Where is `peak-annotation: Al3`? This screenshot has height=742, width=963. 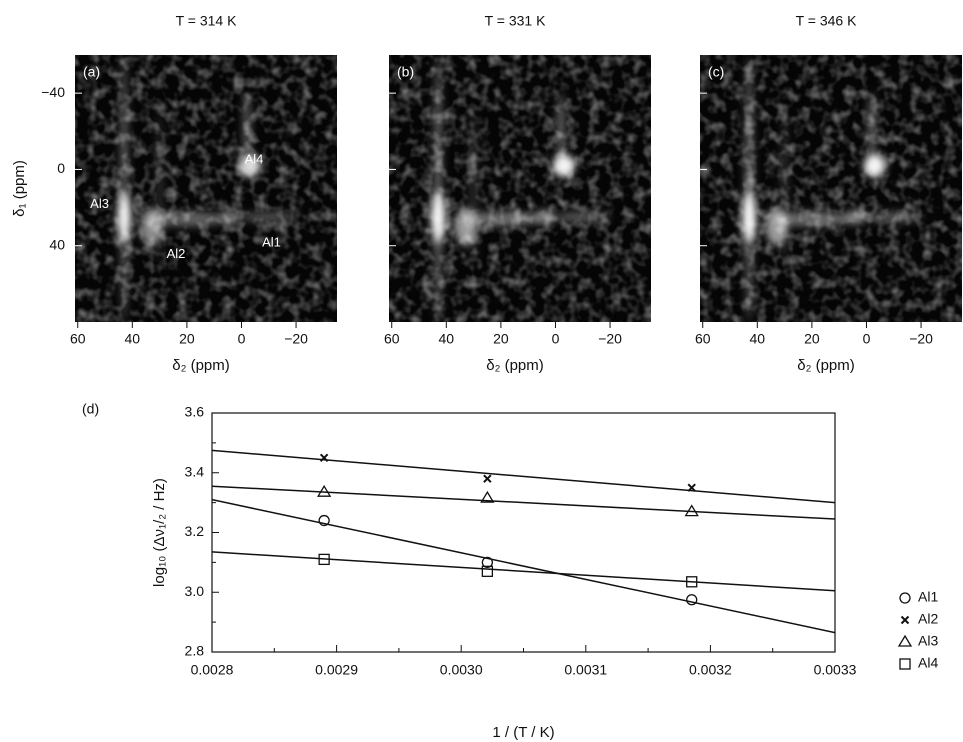
peak-annotation: Al3 is located at coordinates (99, 203).